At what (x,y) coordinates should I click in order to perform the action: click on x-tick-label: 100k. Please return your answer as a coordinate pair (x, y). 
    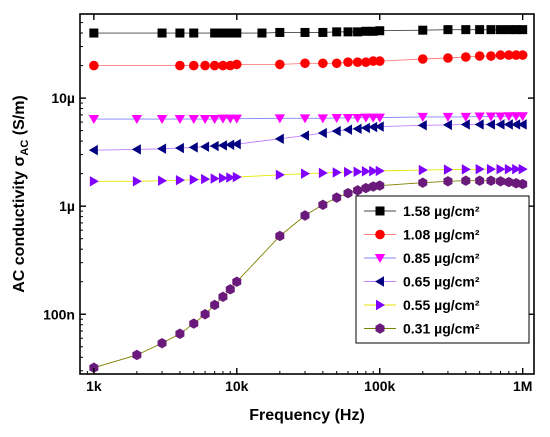
    Looking at the image, I should click on (379, 386).